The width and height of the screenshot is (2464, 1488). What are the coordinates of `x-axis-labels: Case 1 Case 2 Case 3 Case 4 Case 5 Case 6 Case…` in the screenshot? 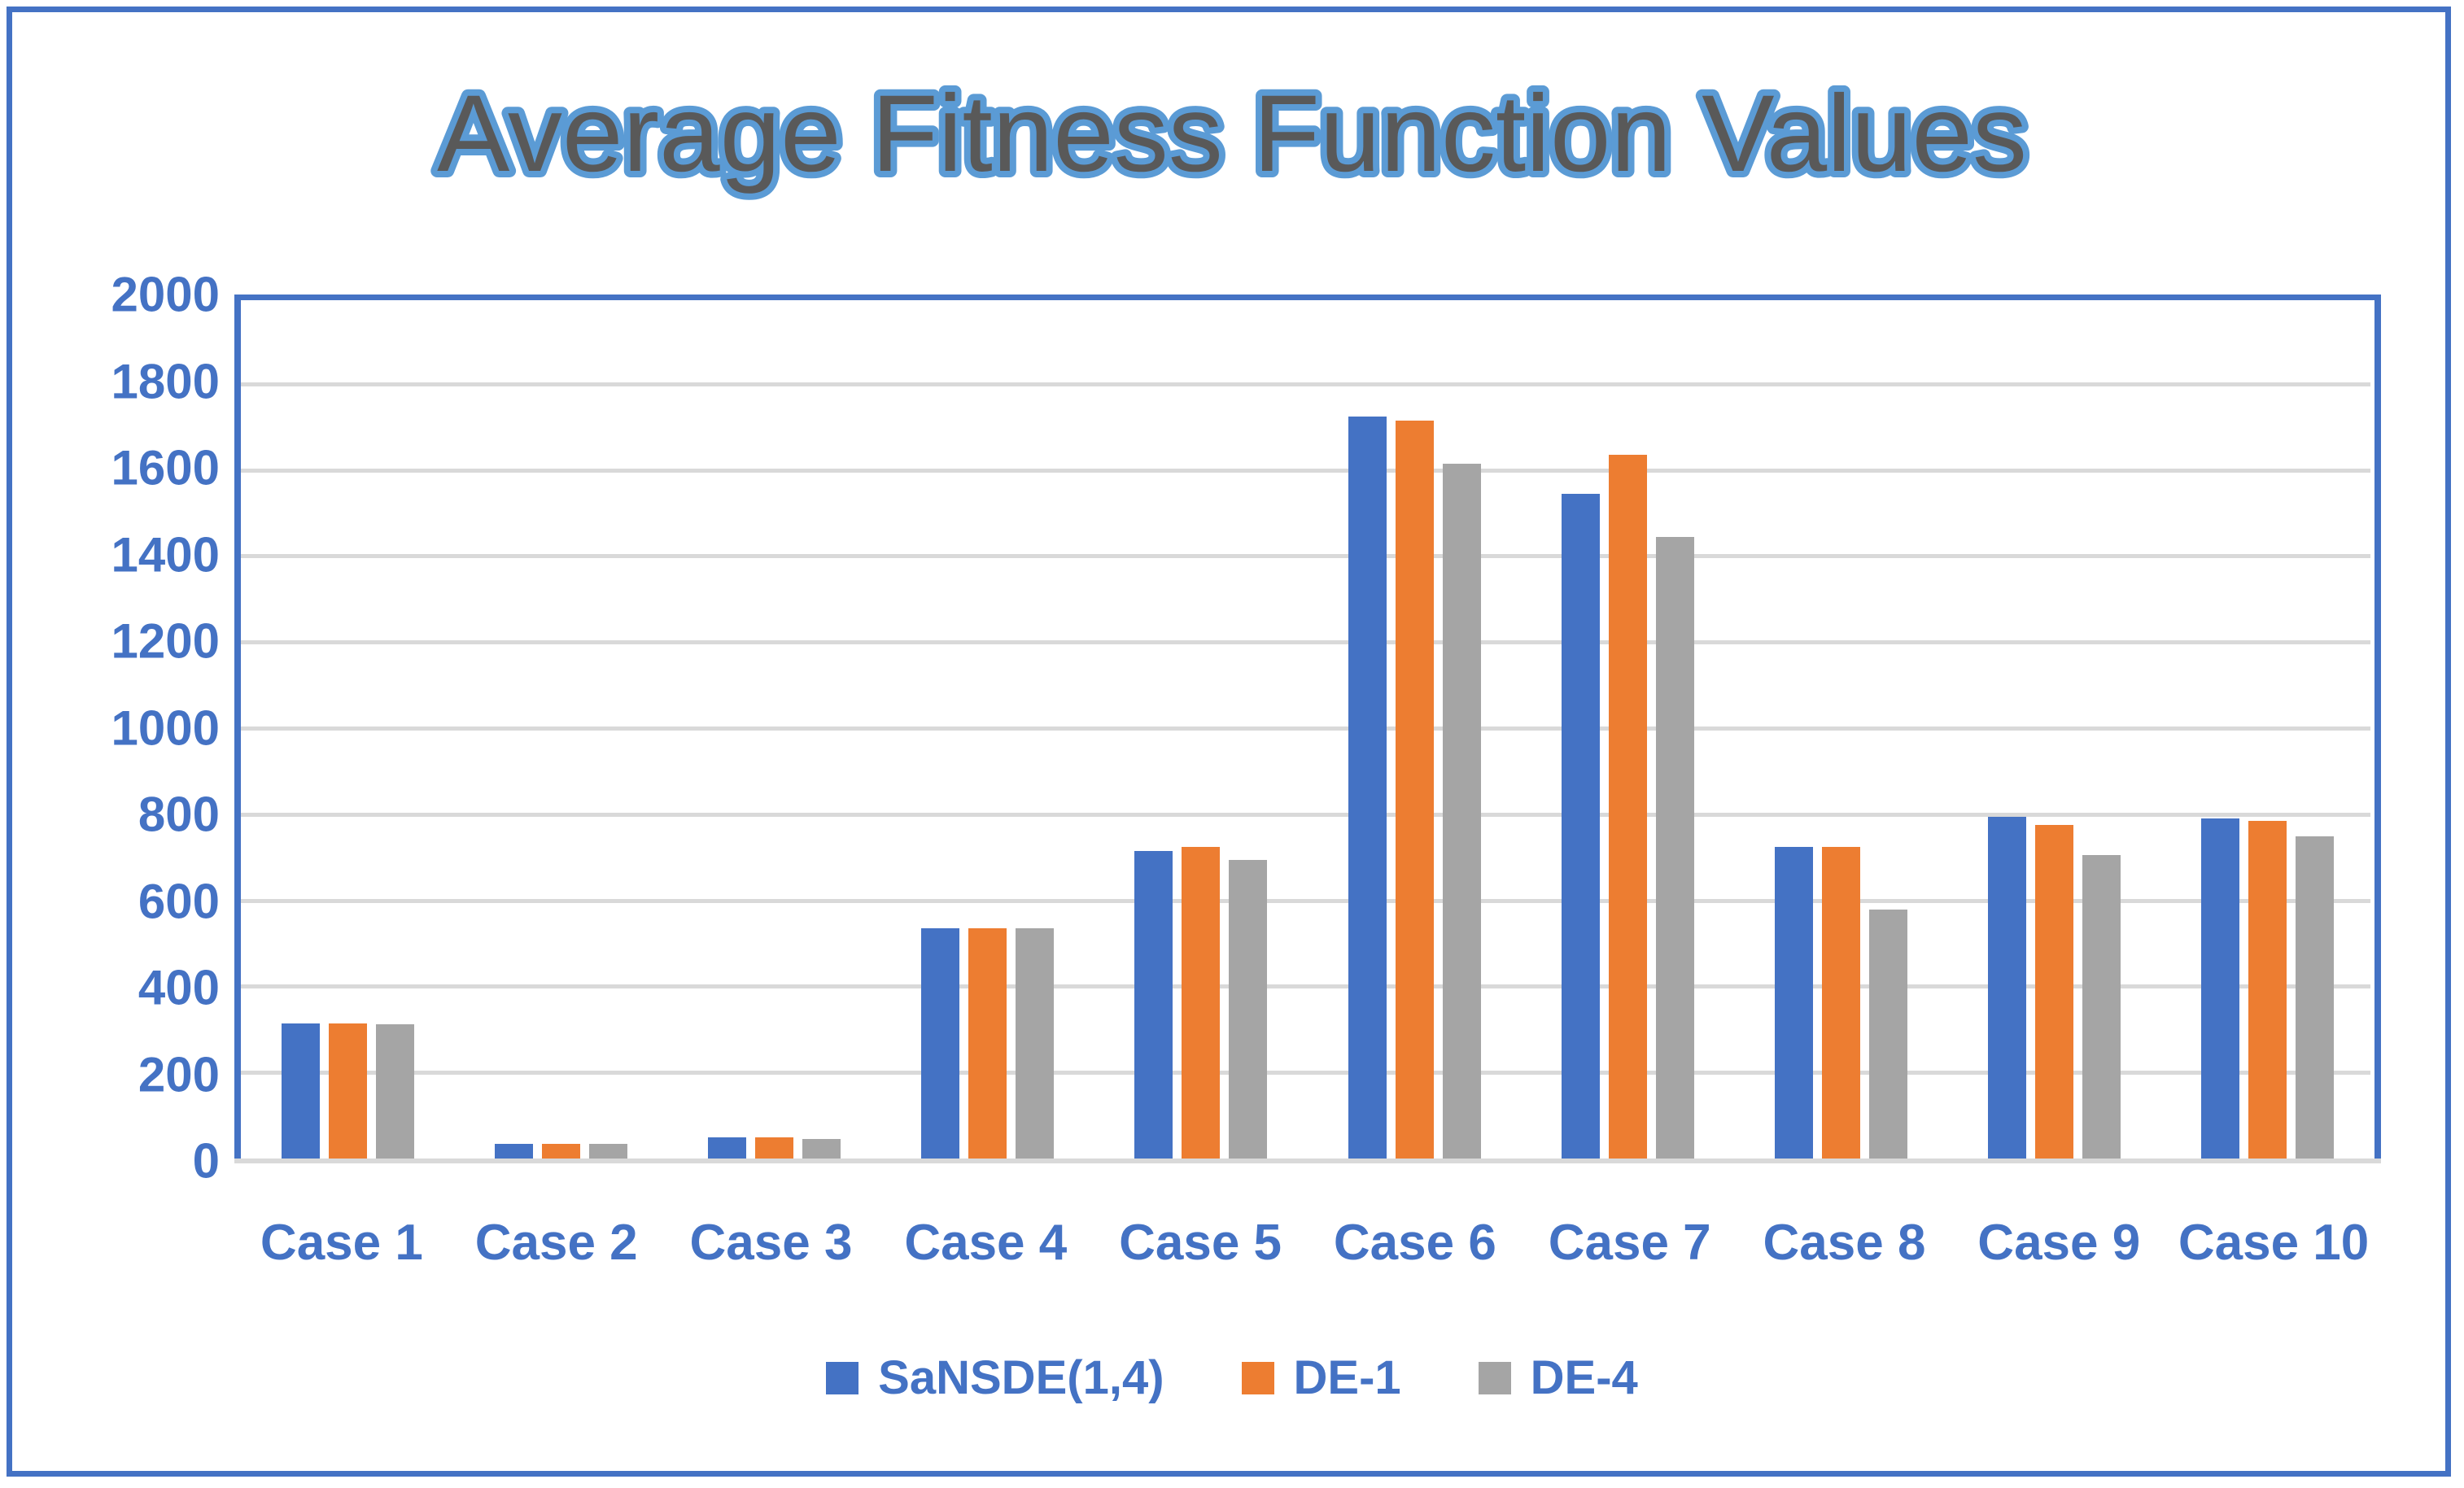 It's located at (1308, 1243).